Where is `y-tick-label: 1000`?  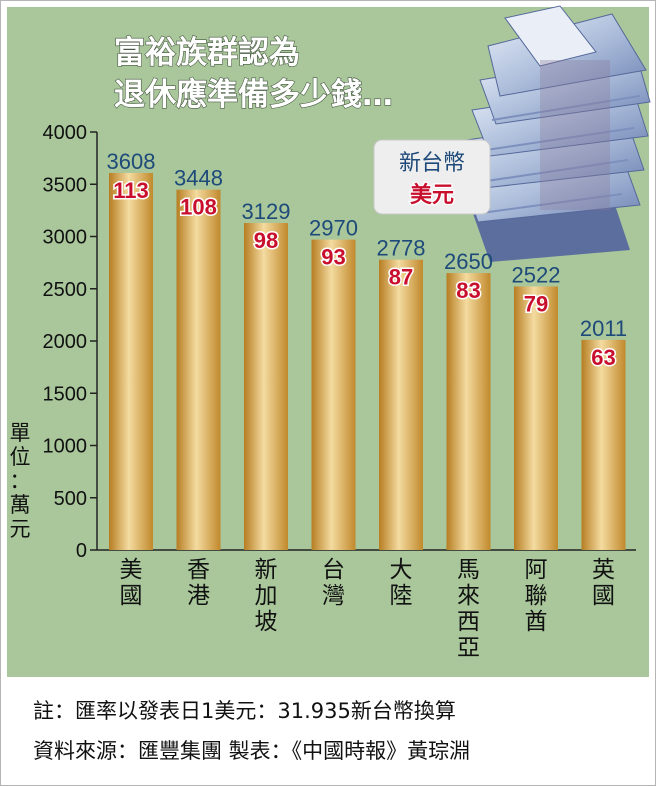 y-tick-label: 1000 is located at coordinates (65, 447).